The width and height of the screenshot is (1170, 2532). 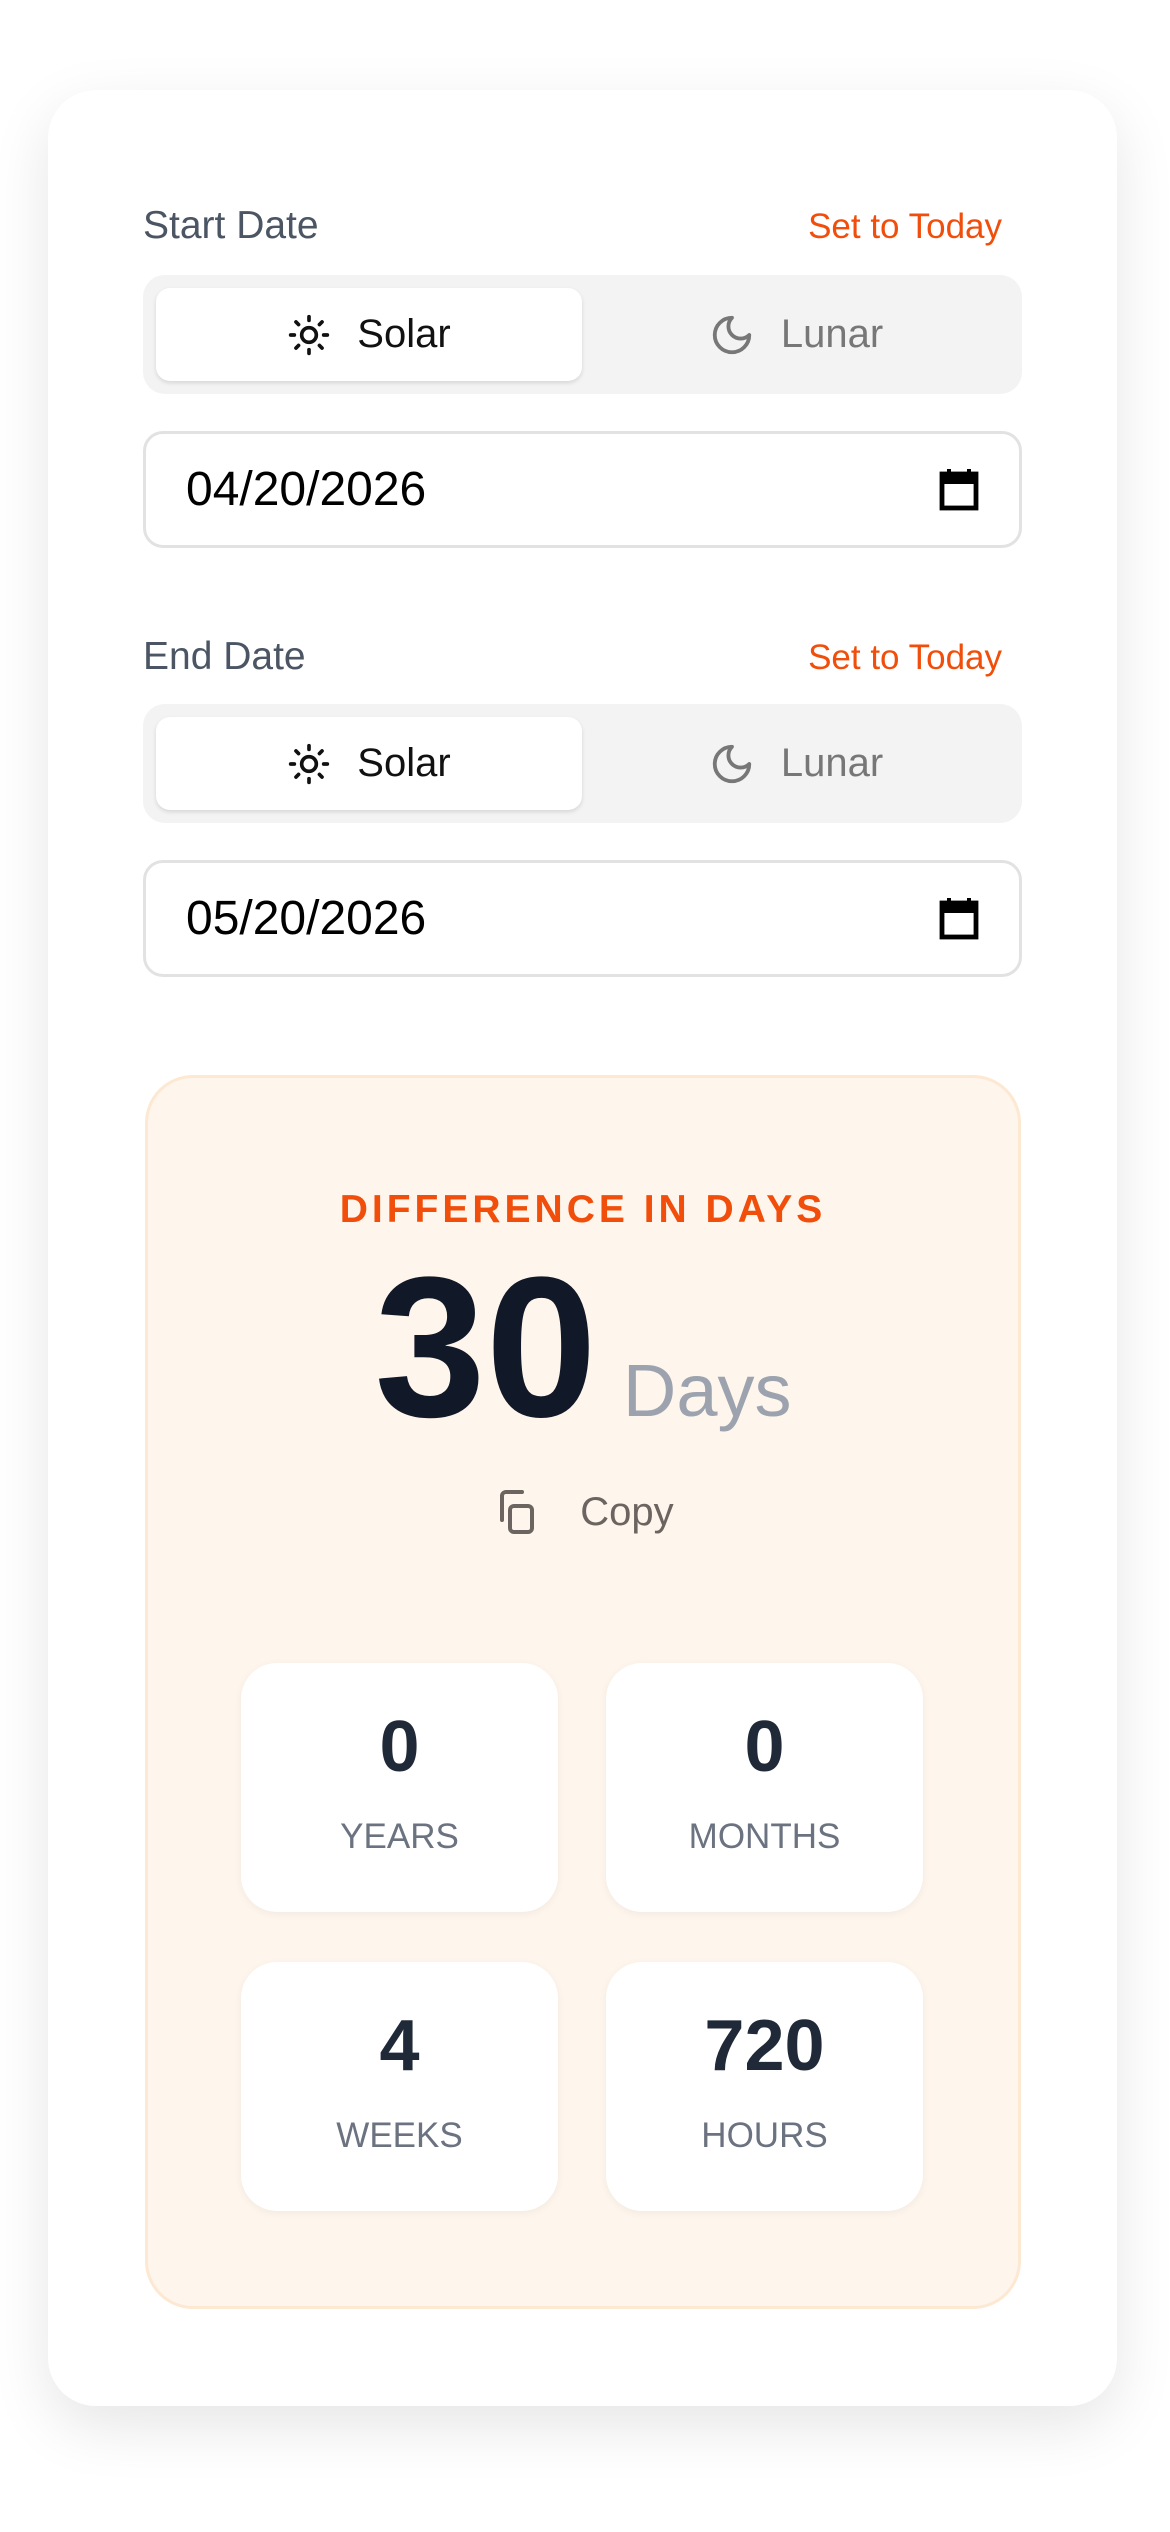 What do you see at coordinates (707, 1390) in the screenshot?
I see `days-unit: Days` at bounding box center [707, 1390].